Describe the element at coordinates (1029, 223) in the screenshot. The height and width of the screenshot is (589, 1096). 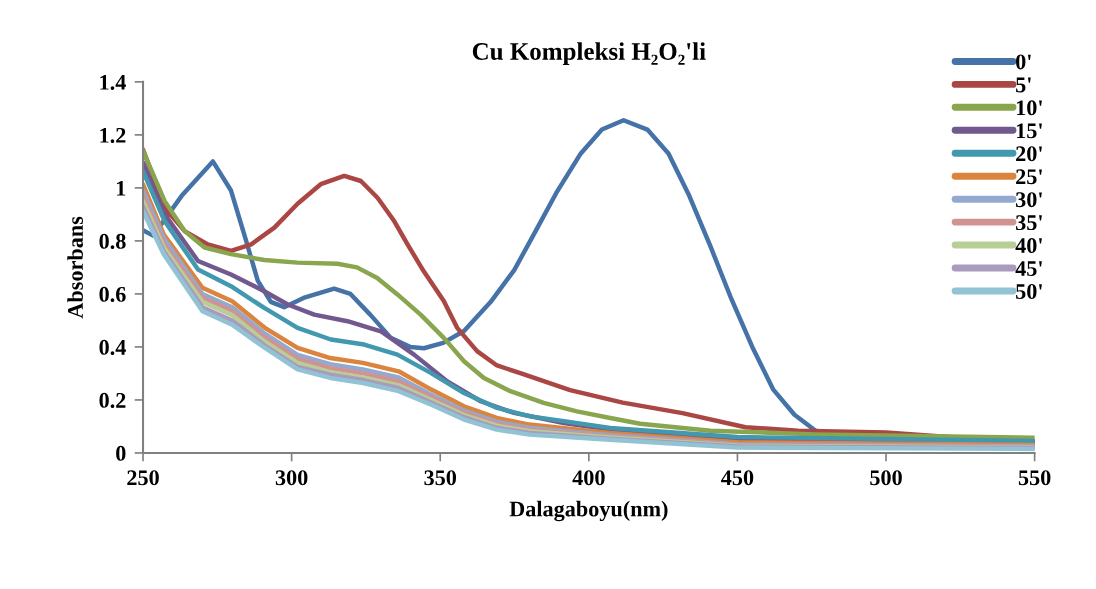
I see `legend-label: 35'` at that location.